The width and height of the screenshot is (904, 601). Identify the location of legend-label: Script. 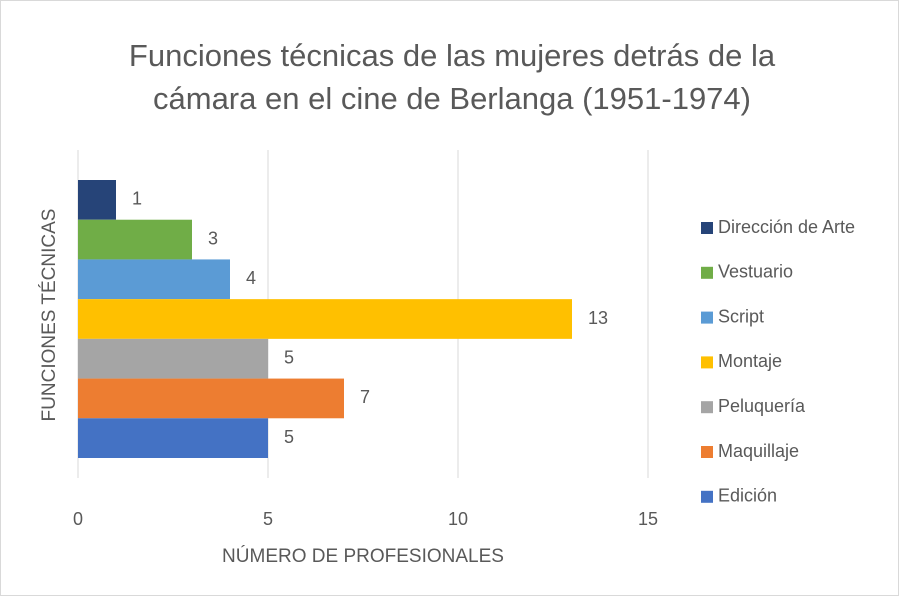
(741, 316).